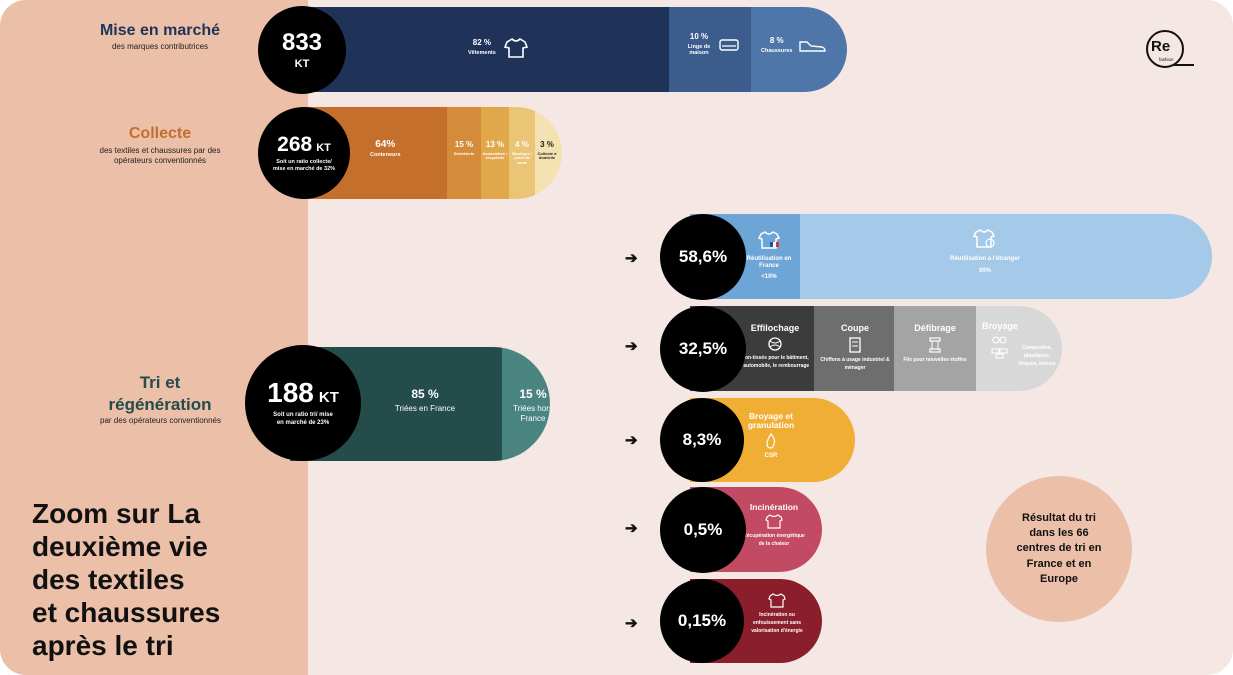 The width and height of the screenshot is (1233, 675). Describe the element at coordinates (1161, 46) in the screenshot. I see `logo-text: Re` at that location.